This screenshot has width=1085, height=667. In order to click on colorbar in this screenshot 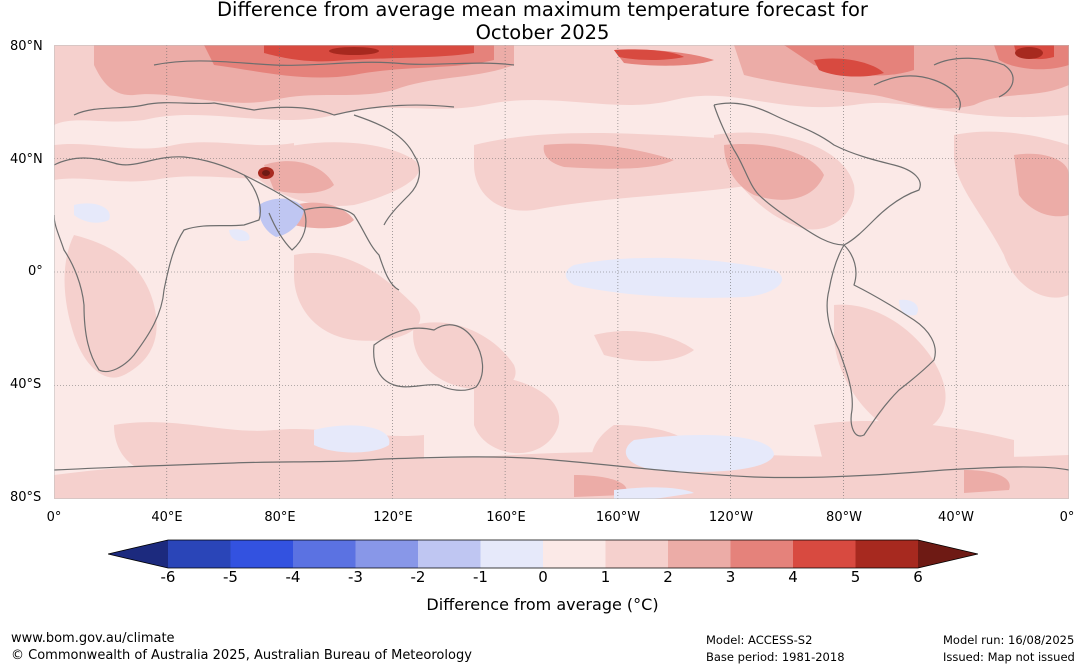, I will do `click(543, 554)`.